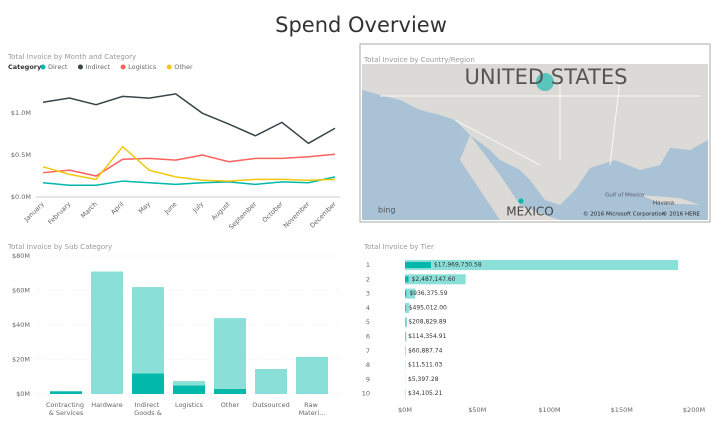  What do you see at coordinates (106, 405) in the screenshot?
I see `x-tick-label: Hardware` at bounding box center [106, 405].